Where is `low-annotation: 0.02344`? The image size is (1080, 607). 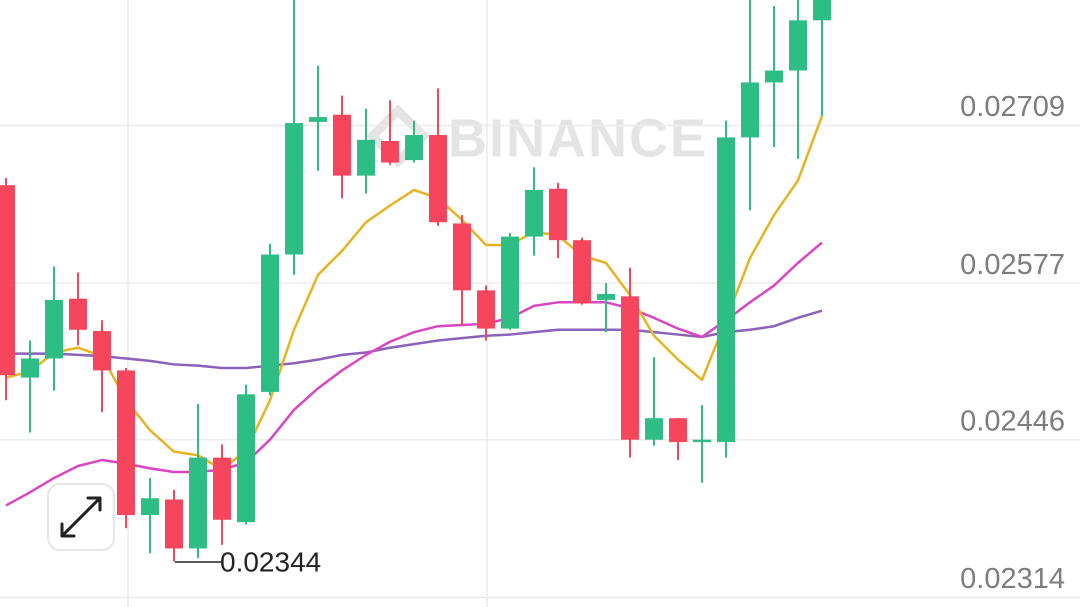
low-annotation: 0.02344 is located at coordinates (270, 561).